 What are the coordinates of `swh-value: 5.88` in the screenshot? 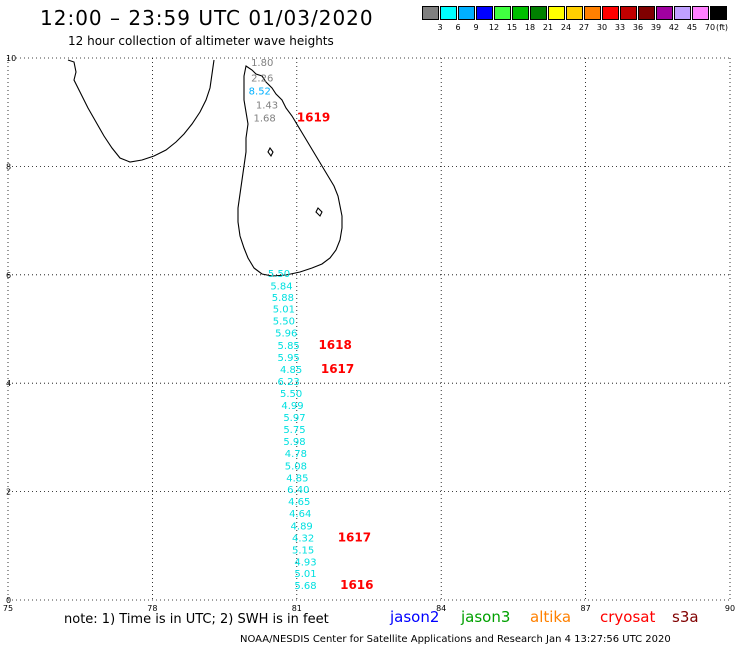 It's located at (283, 298).